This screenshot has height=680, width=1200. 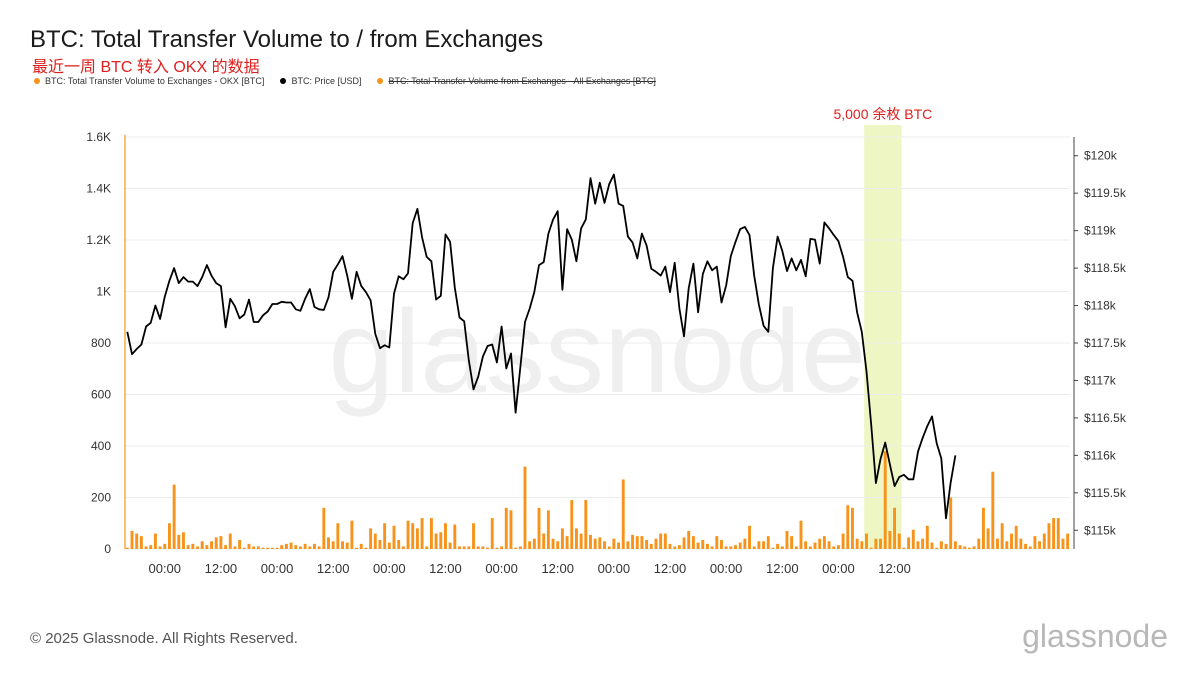 I want to click on y-right-tick-label: $116.5k, so click(x=1105, y=418).